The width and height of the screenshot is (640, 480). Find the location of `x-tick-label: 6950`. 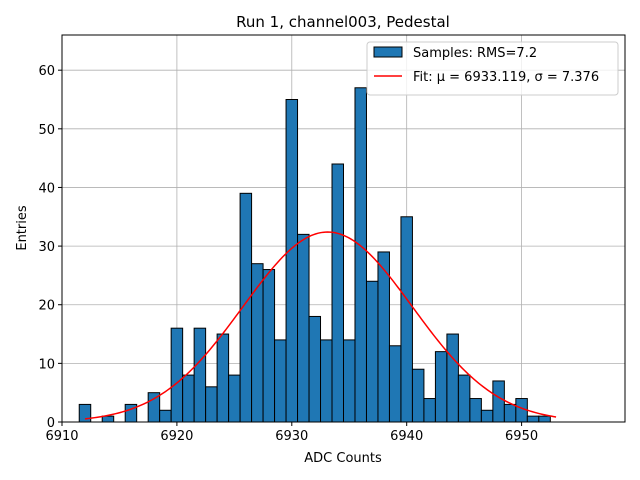

x-tick-label: 6950 is located at coordinates (521, 436).